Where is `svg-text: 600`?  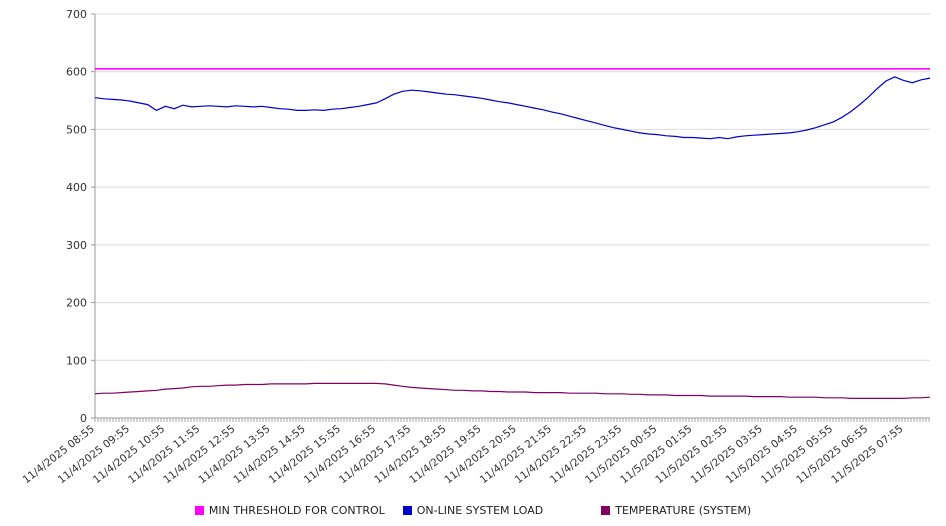
svg-text: 600 is located at coordinates (76, 72).